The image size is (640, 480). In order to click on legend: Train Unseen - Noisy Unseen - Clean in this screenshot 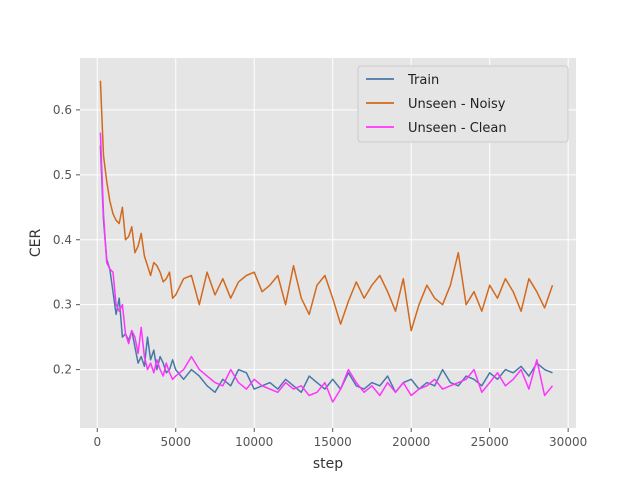, I will do `click(463, 104)`.